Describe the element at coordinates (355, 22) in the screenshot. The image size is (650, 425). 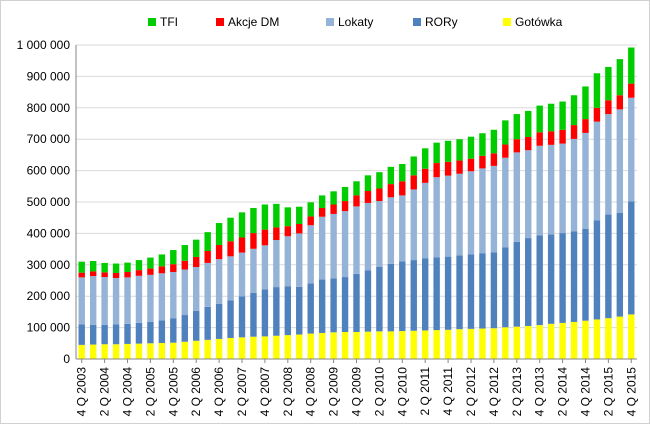
I see `legend: TFI Akcje DM Lokaty RORy Gotówka` at that location.